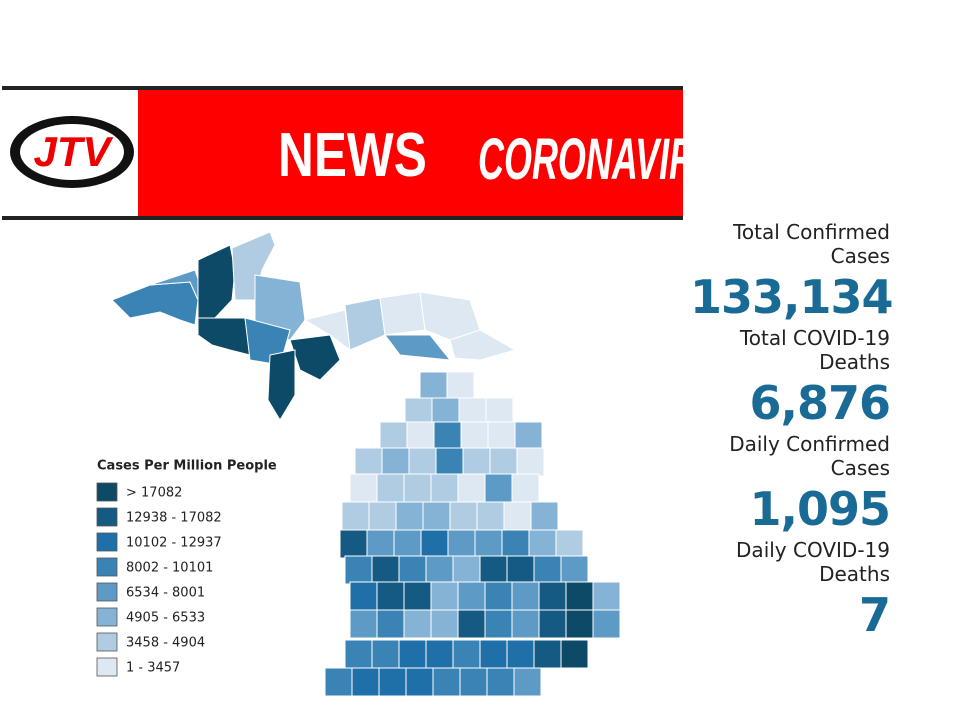 The image size is (960, 720). I want to click on stat-label: Daily Confirmed Cases, so click(809, 456).